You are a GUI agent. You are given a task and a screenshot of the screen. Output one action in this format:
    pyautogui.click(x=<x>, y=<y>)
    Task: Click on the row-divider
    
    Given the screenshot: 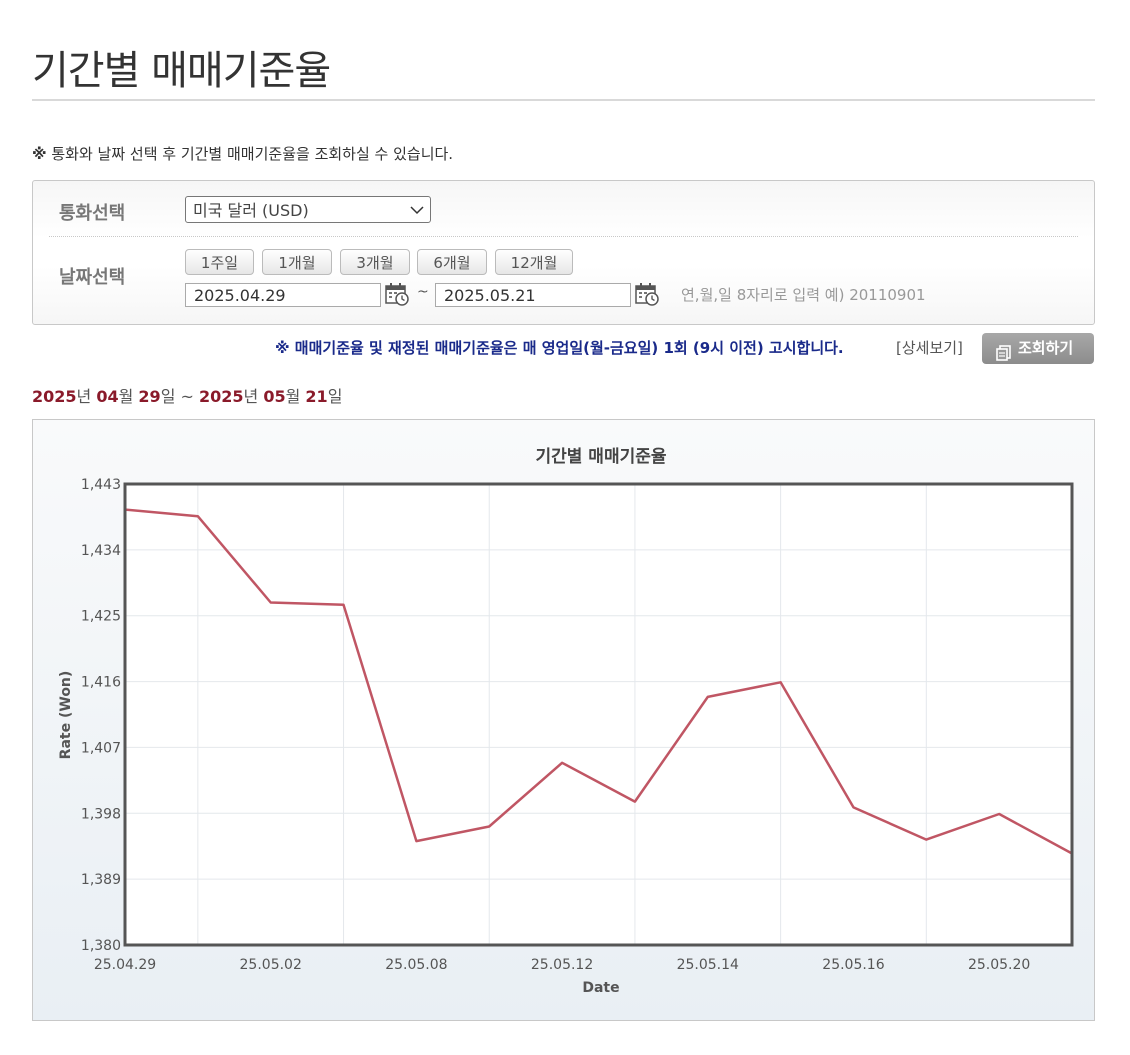 What is the action you would take?
    pyautogui.click(x=563, y=236)
    